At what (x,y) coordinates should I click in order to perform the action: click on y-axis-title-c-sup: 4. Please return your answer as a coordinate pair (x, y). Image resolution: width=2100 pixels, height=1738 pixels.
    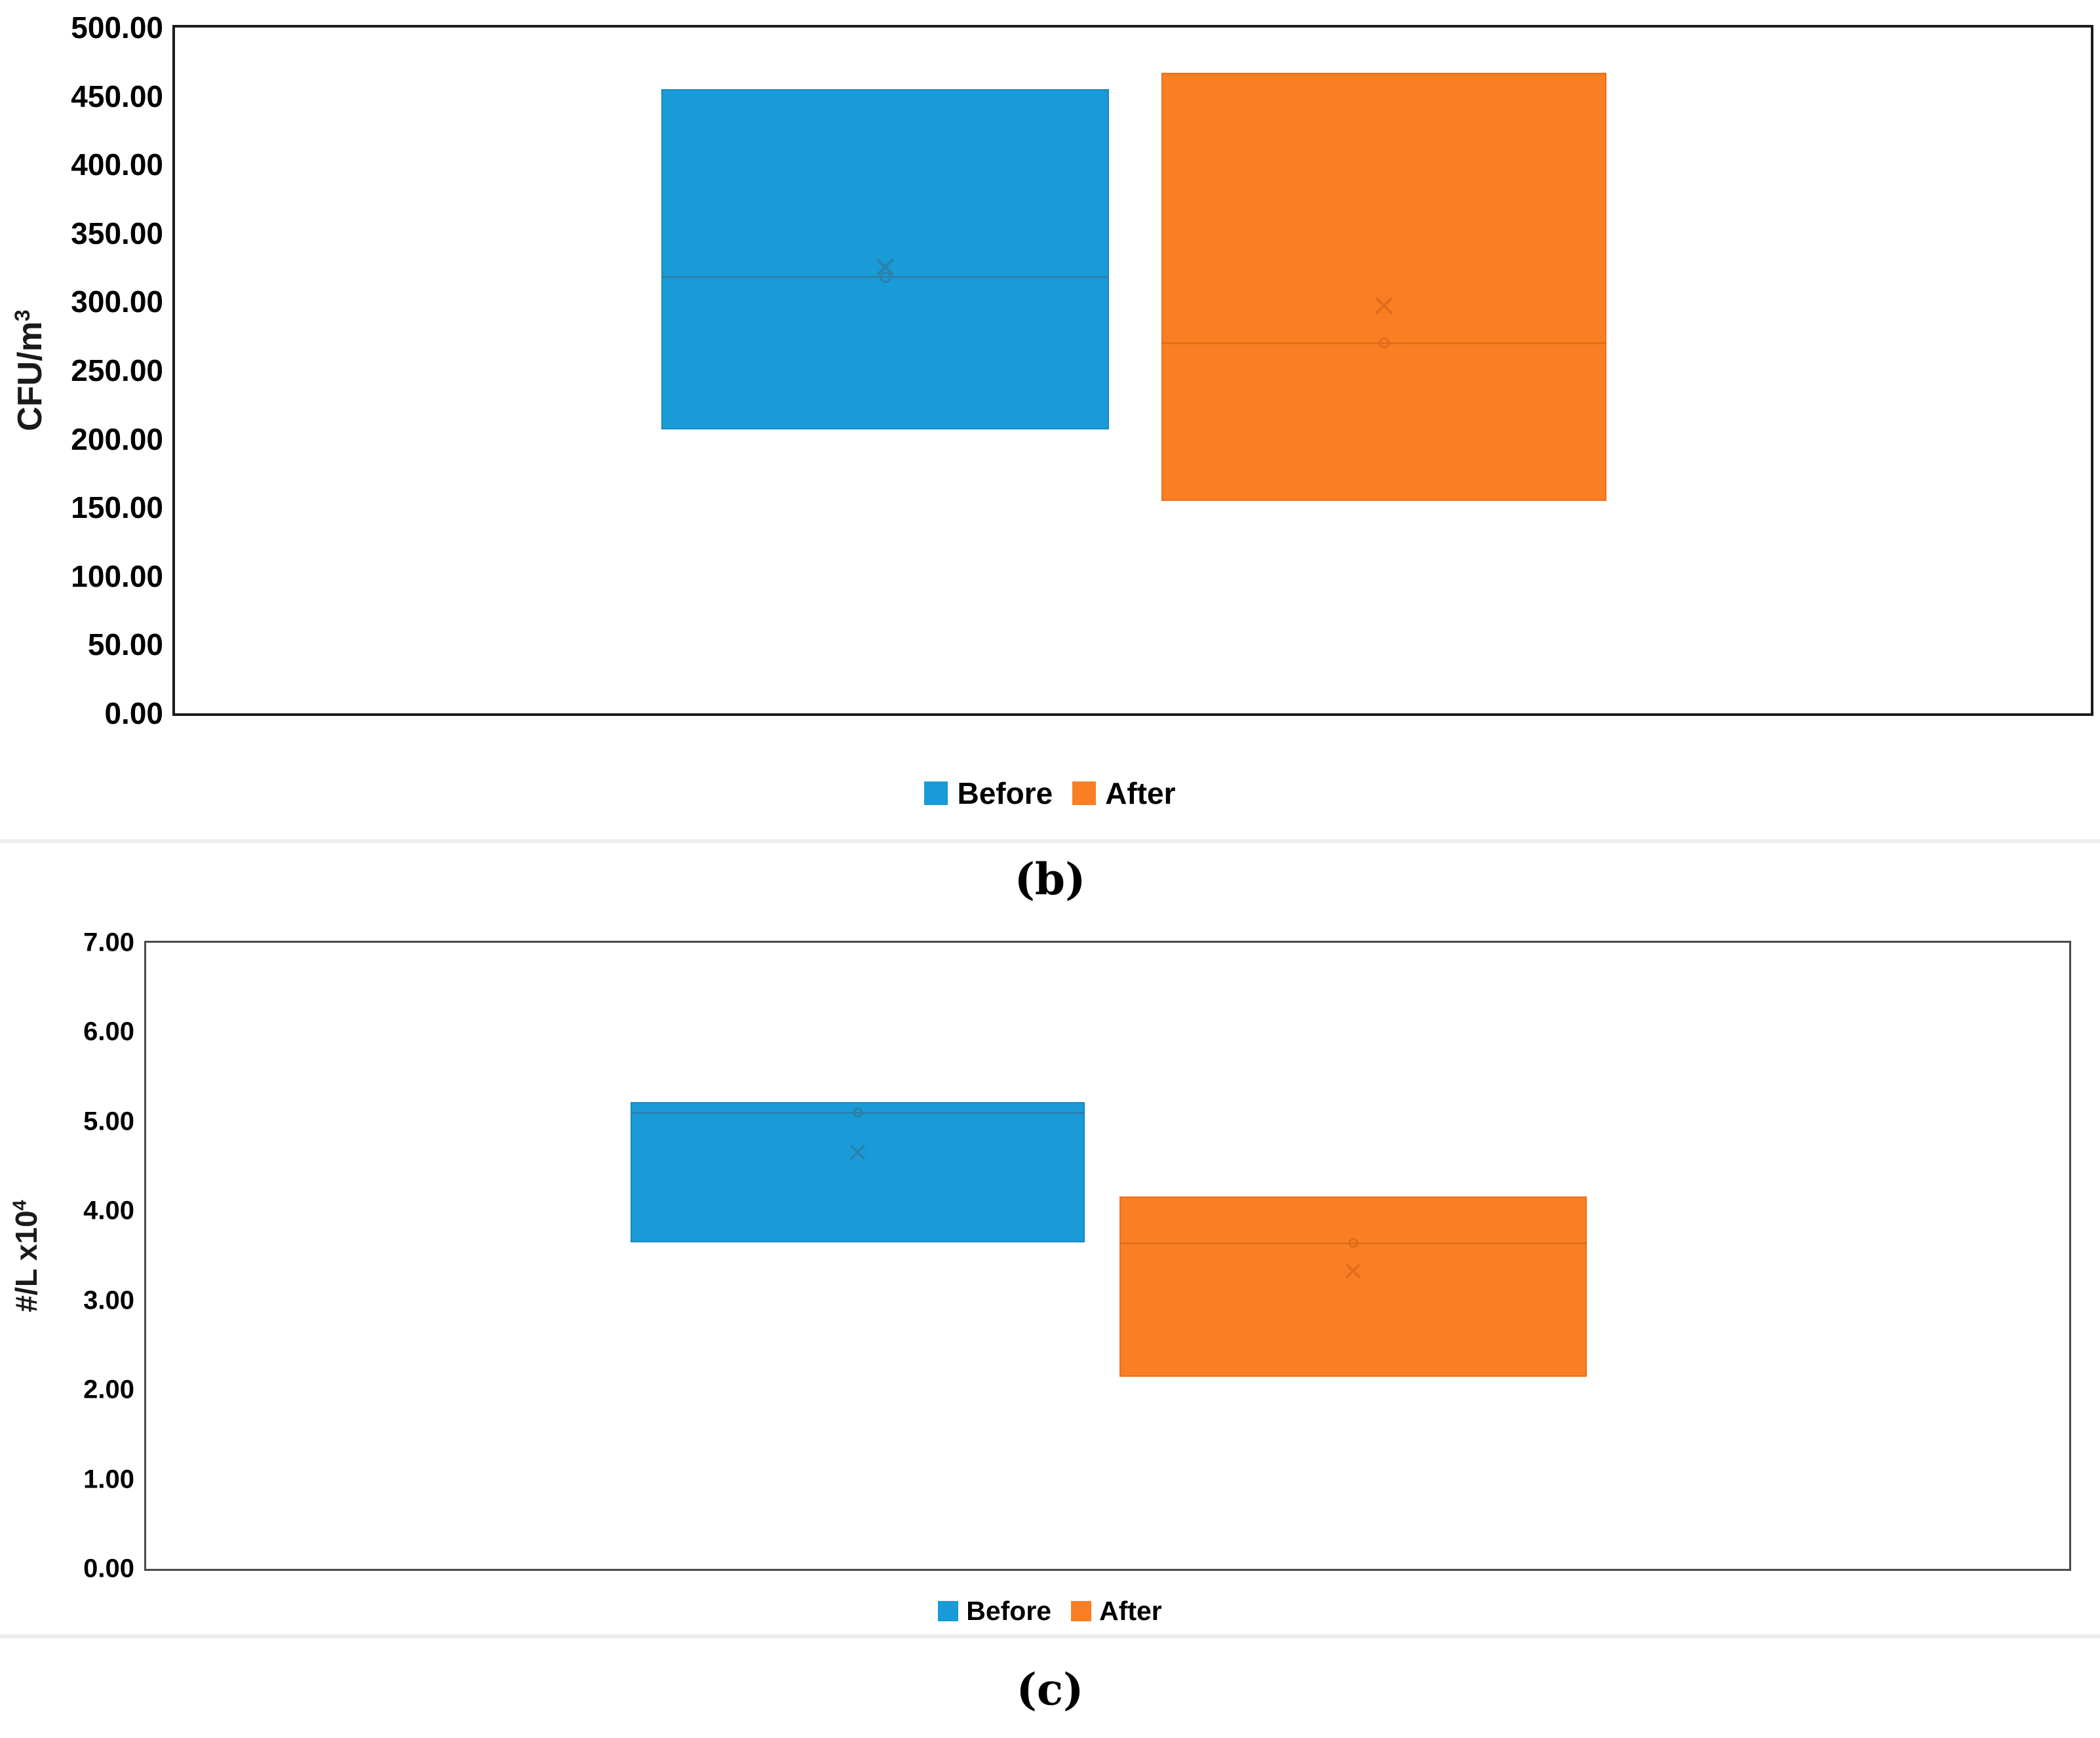
    Looking at the image, I should click on (20, 1205).